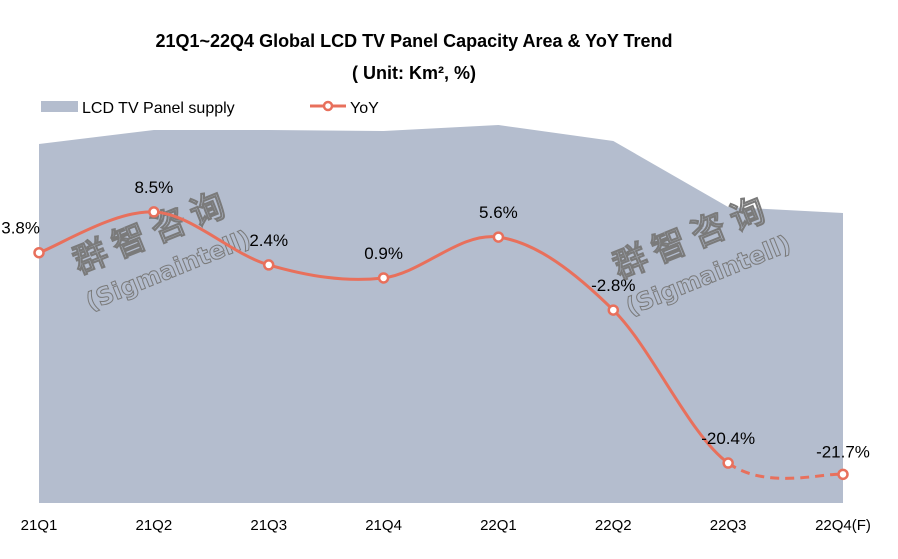  What do you see at coordinates (383, 253) in the screenshot?
I see `data-label: 0.9%` at bounding box center [383, 253].